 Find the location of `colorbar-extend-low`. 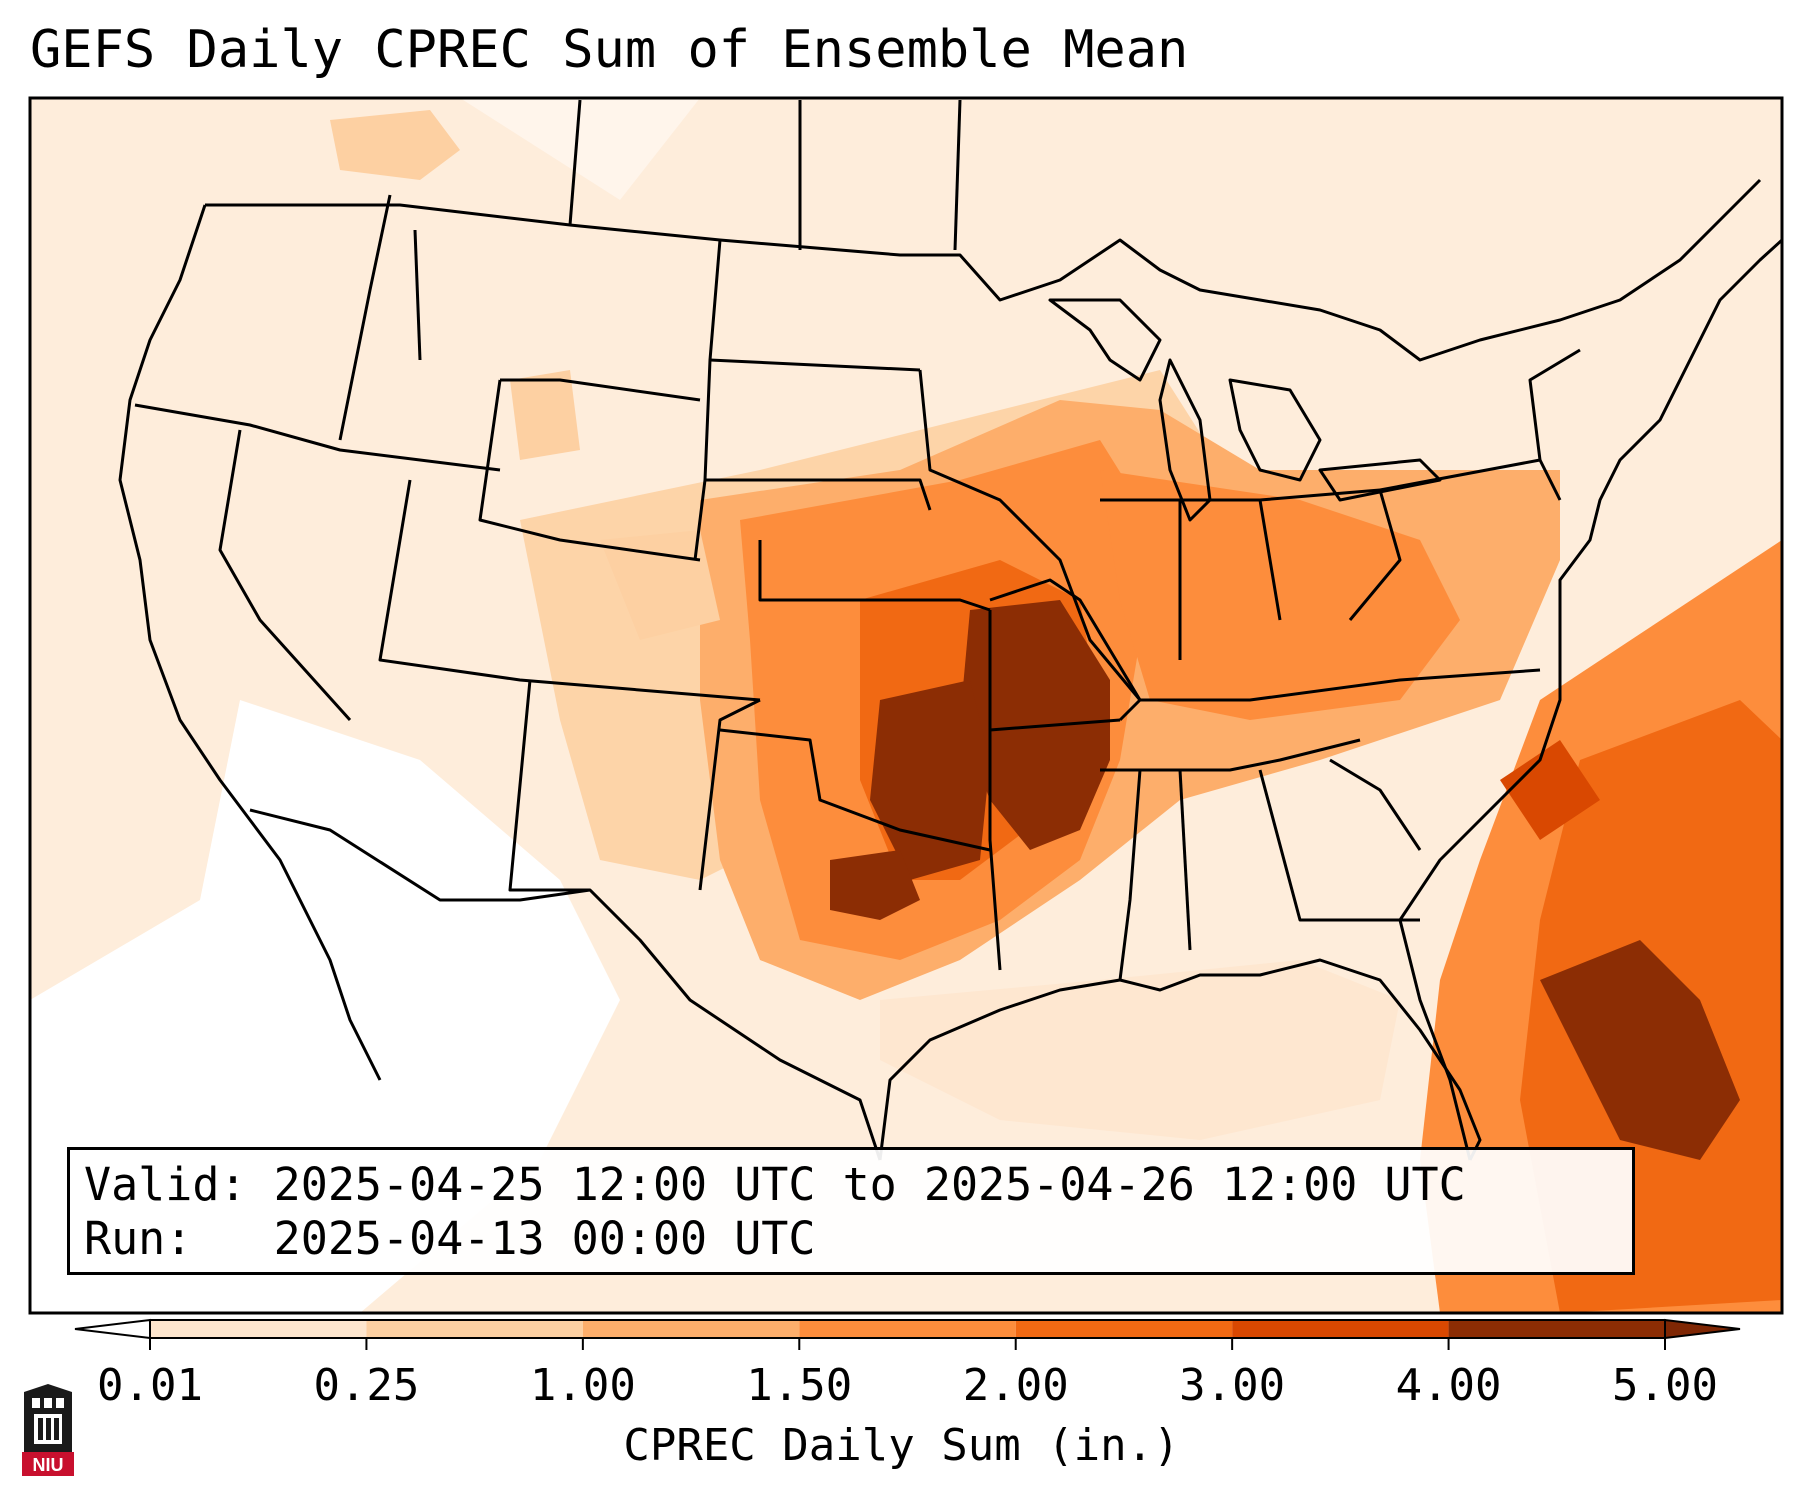

colorbar-extend-low is located at coordinates (112, 1329).